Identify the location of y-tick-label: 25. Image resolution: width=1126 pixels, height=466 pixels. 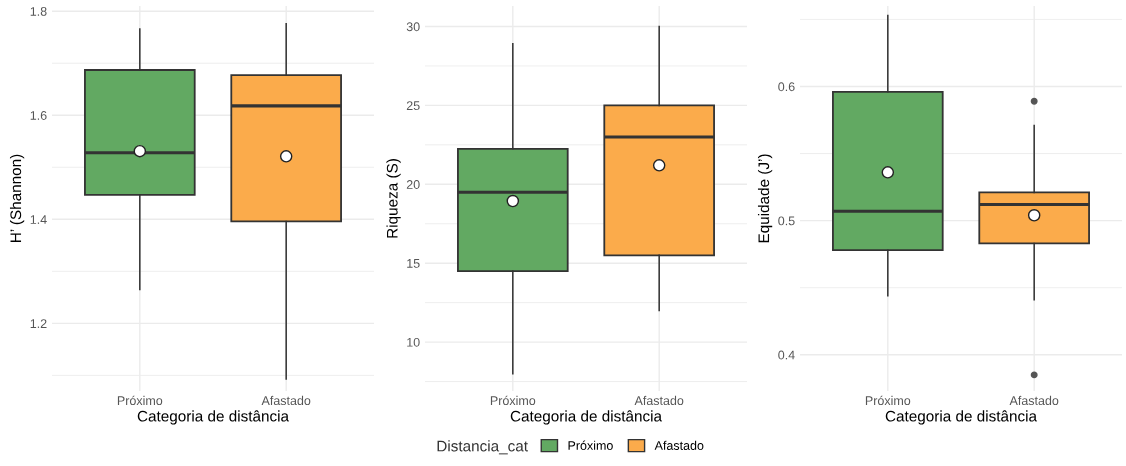
(413, 106).